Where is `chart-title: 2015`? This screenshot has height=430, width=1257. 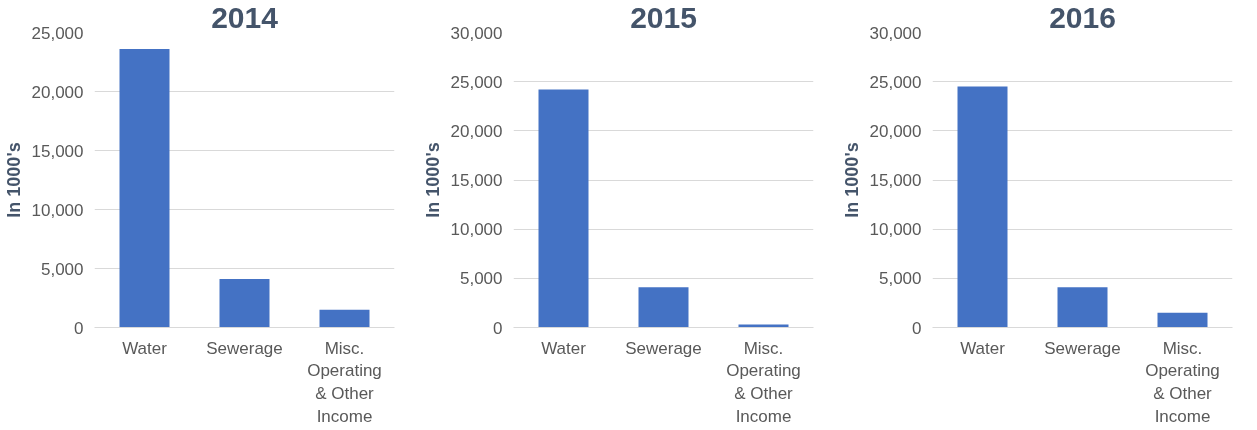 chart-title: 2015 is located at coordinates (663, 17).